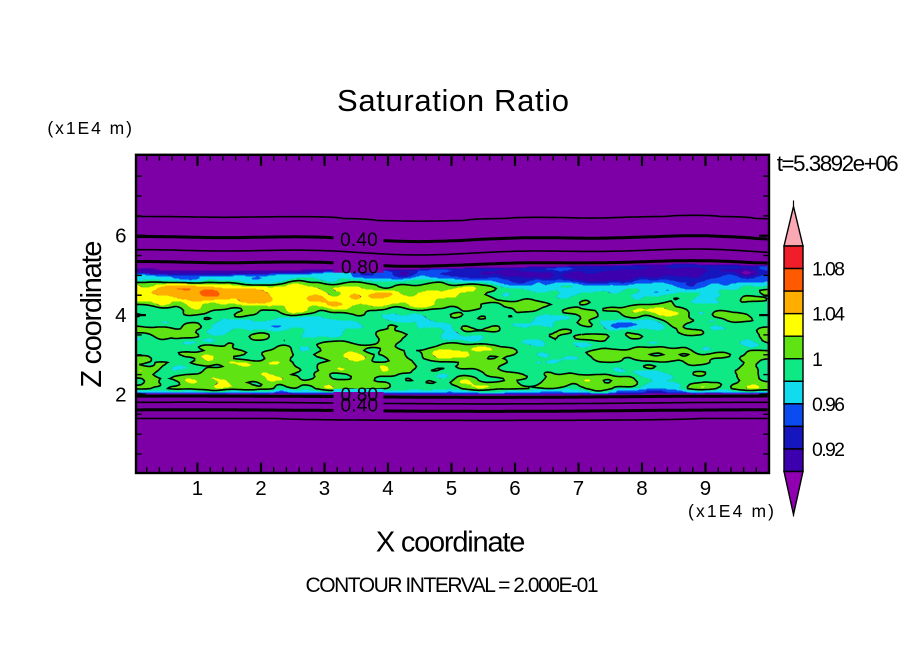 The image size is (904, 654). What do you see at coordinates (451, 488) in the screenshot?
I see `svg-text: 5` at bounding box center [451, 488].